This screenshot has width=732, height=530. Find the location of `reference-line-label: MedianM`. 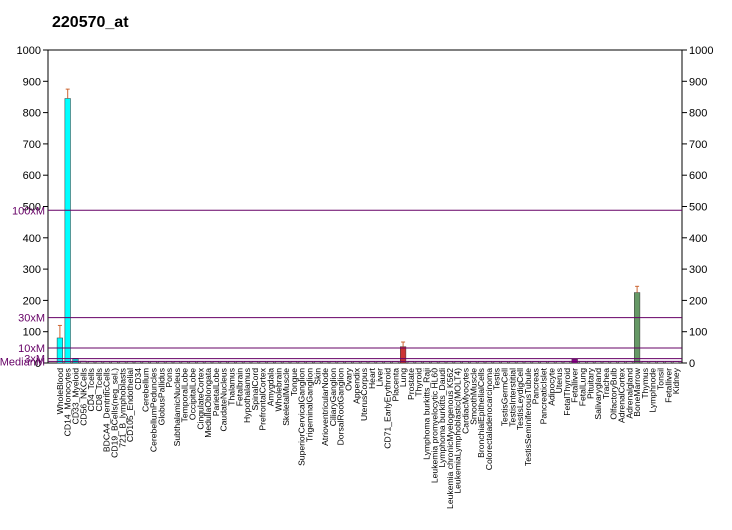

reference-line-label: MedianM is located at coordinates (22, 362).